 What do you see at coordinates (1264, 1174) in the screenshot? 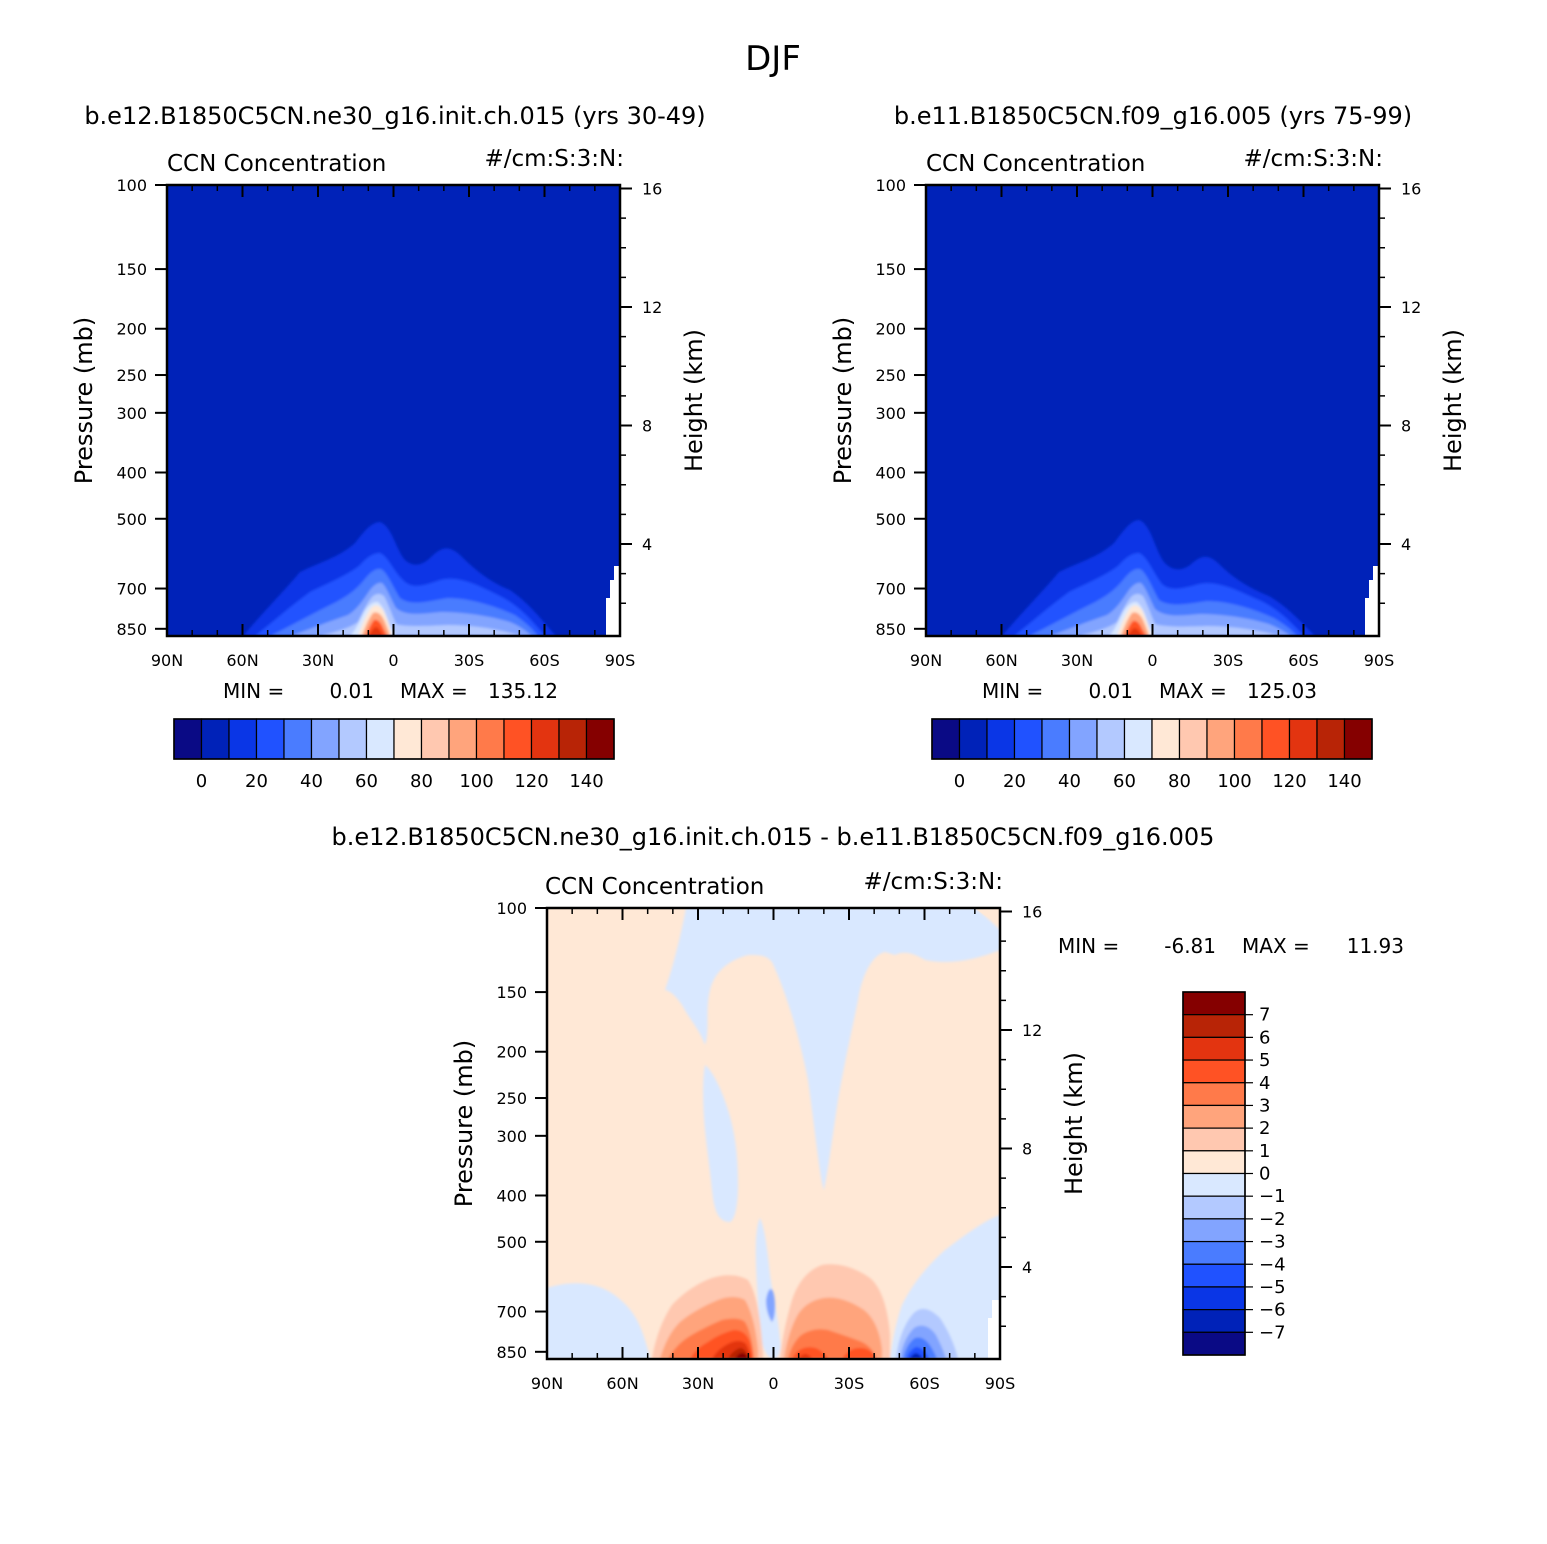
I see `panel-c-colorbar-label: 0` at bounding box center [1264, 1174].